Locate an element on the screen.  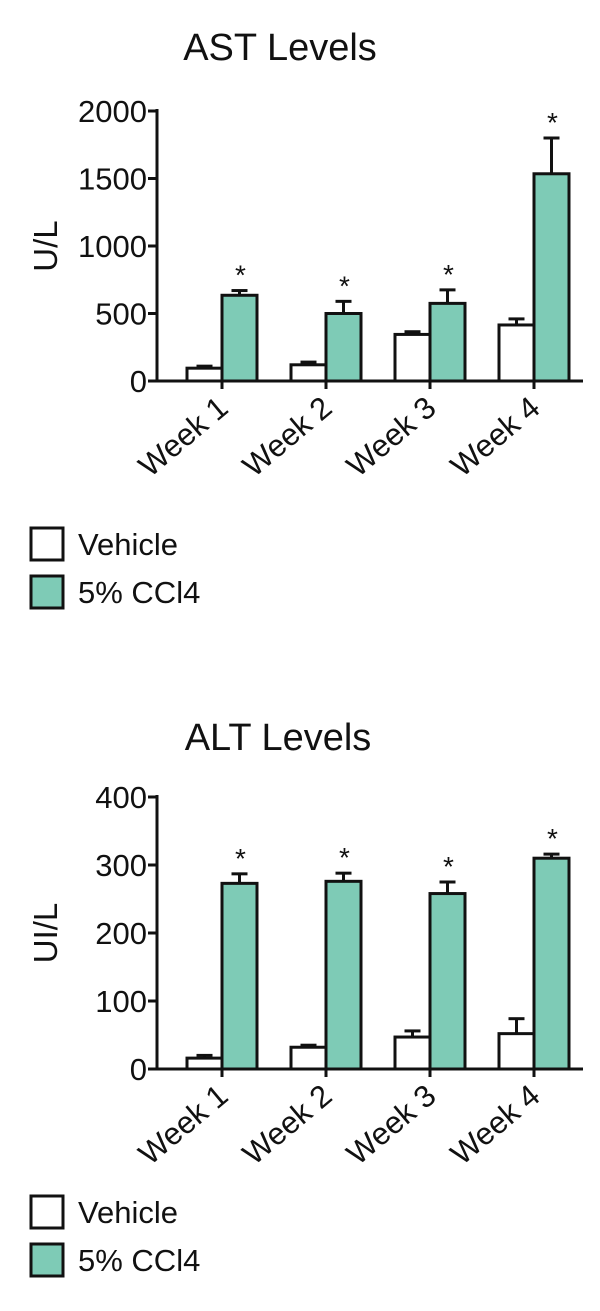
chart-title: ALT Levels is located at coordinates (278, 738).